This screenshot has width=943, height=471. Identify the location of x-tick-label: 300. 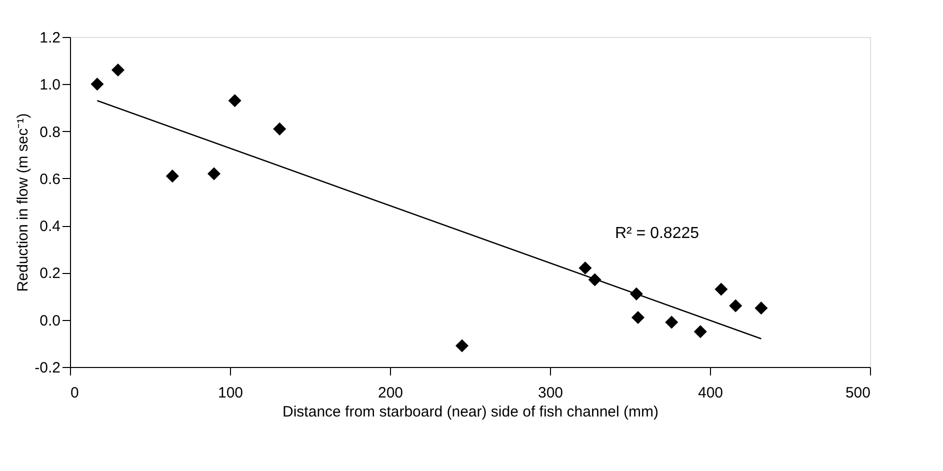
(551, 393).